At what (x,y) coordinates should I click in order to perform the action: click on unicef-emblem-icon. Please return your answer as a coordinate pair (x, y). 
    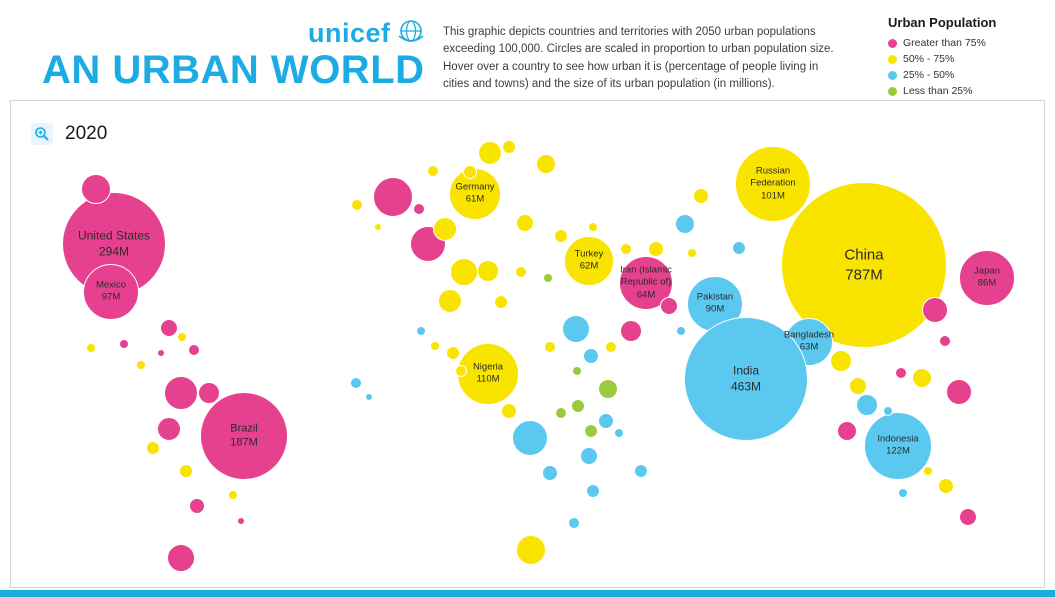
    Looking at the image, I should click on (411, 33).